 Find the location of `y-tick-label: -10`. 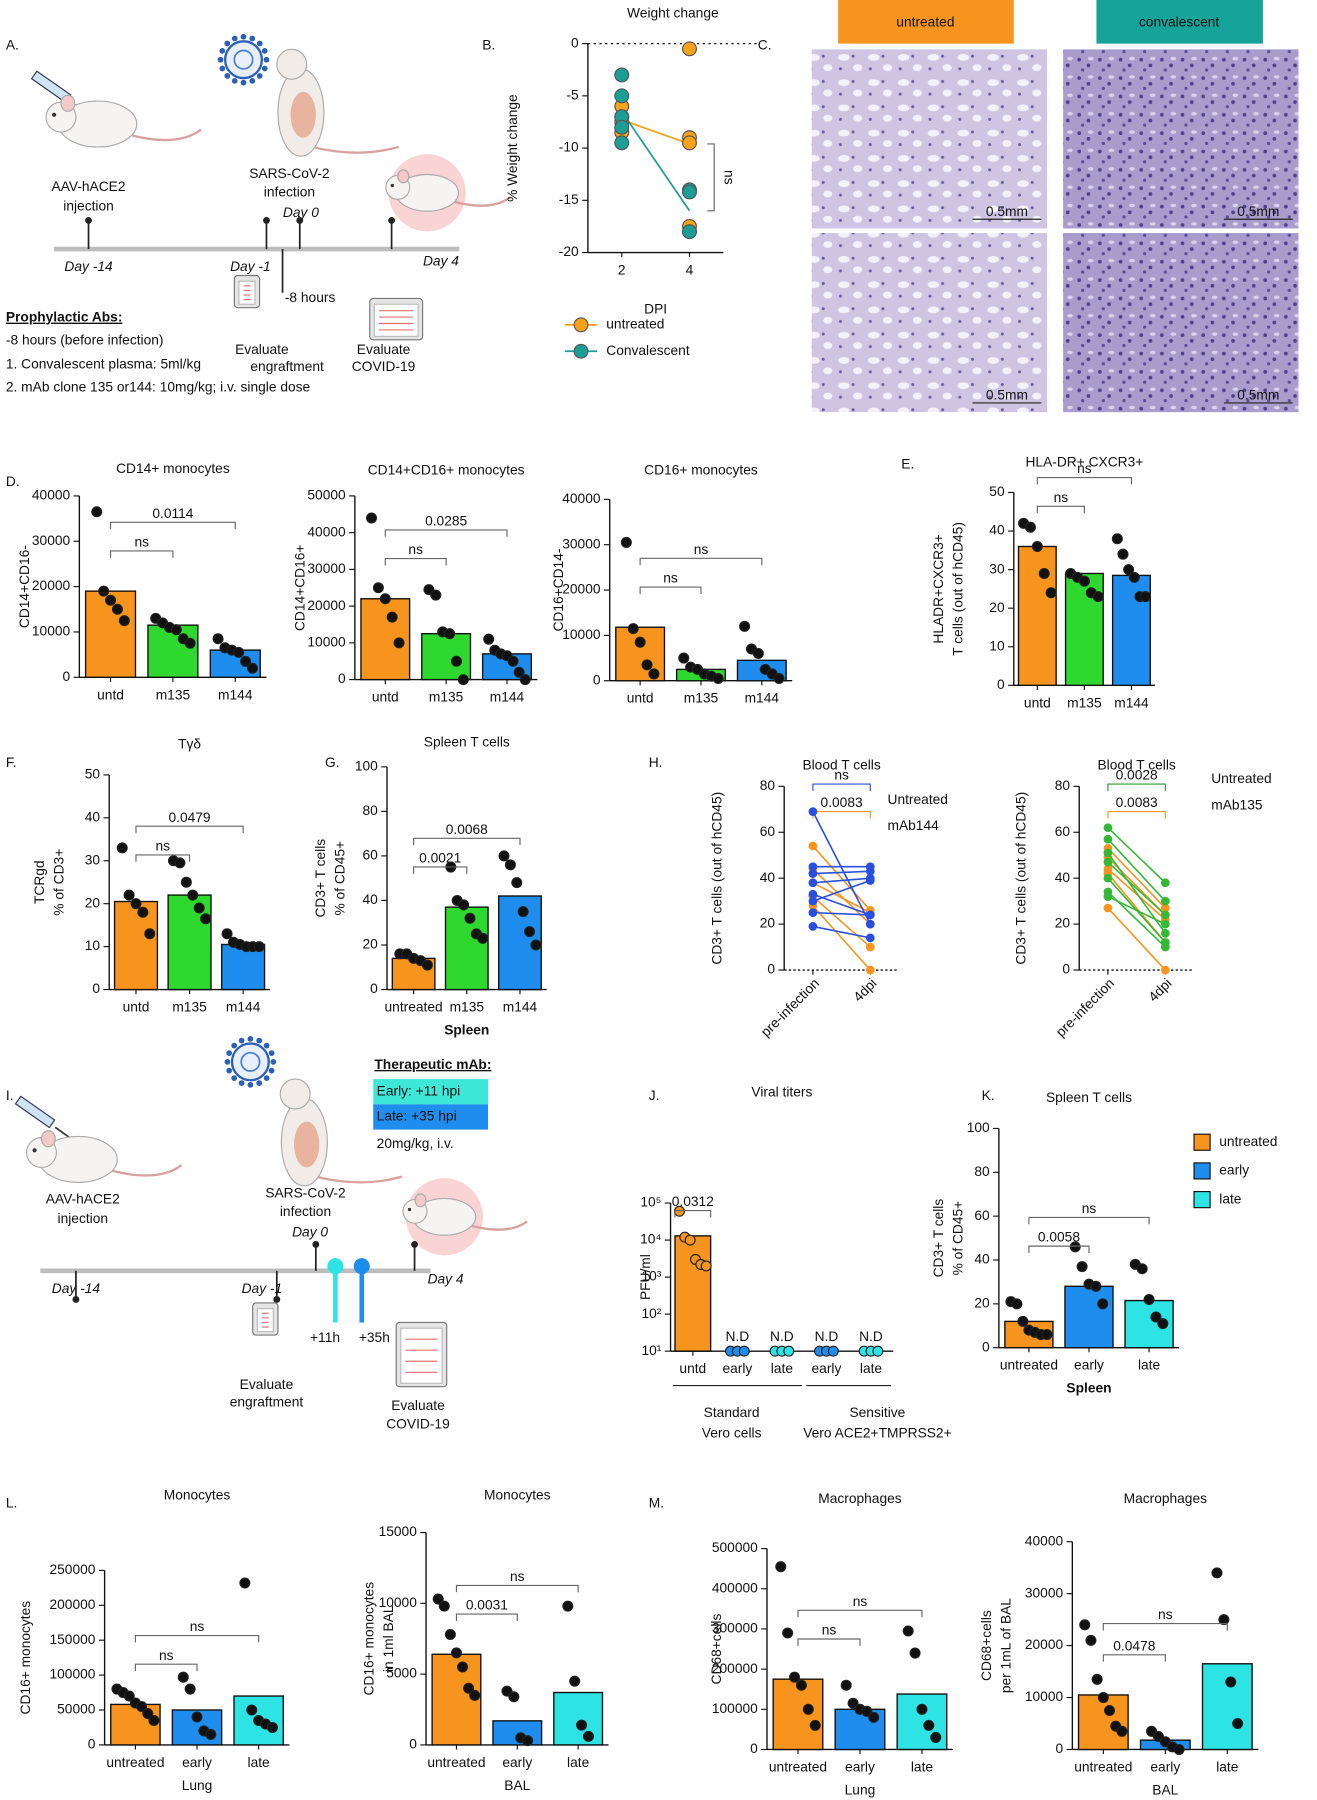

y-tick-label: -10 is located at coordinates (569, 147).